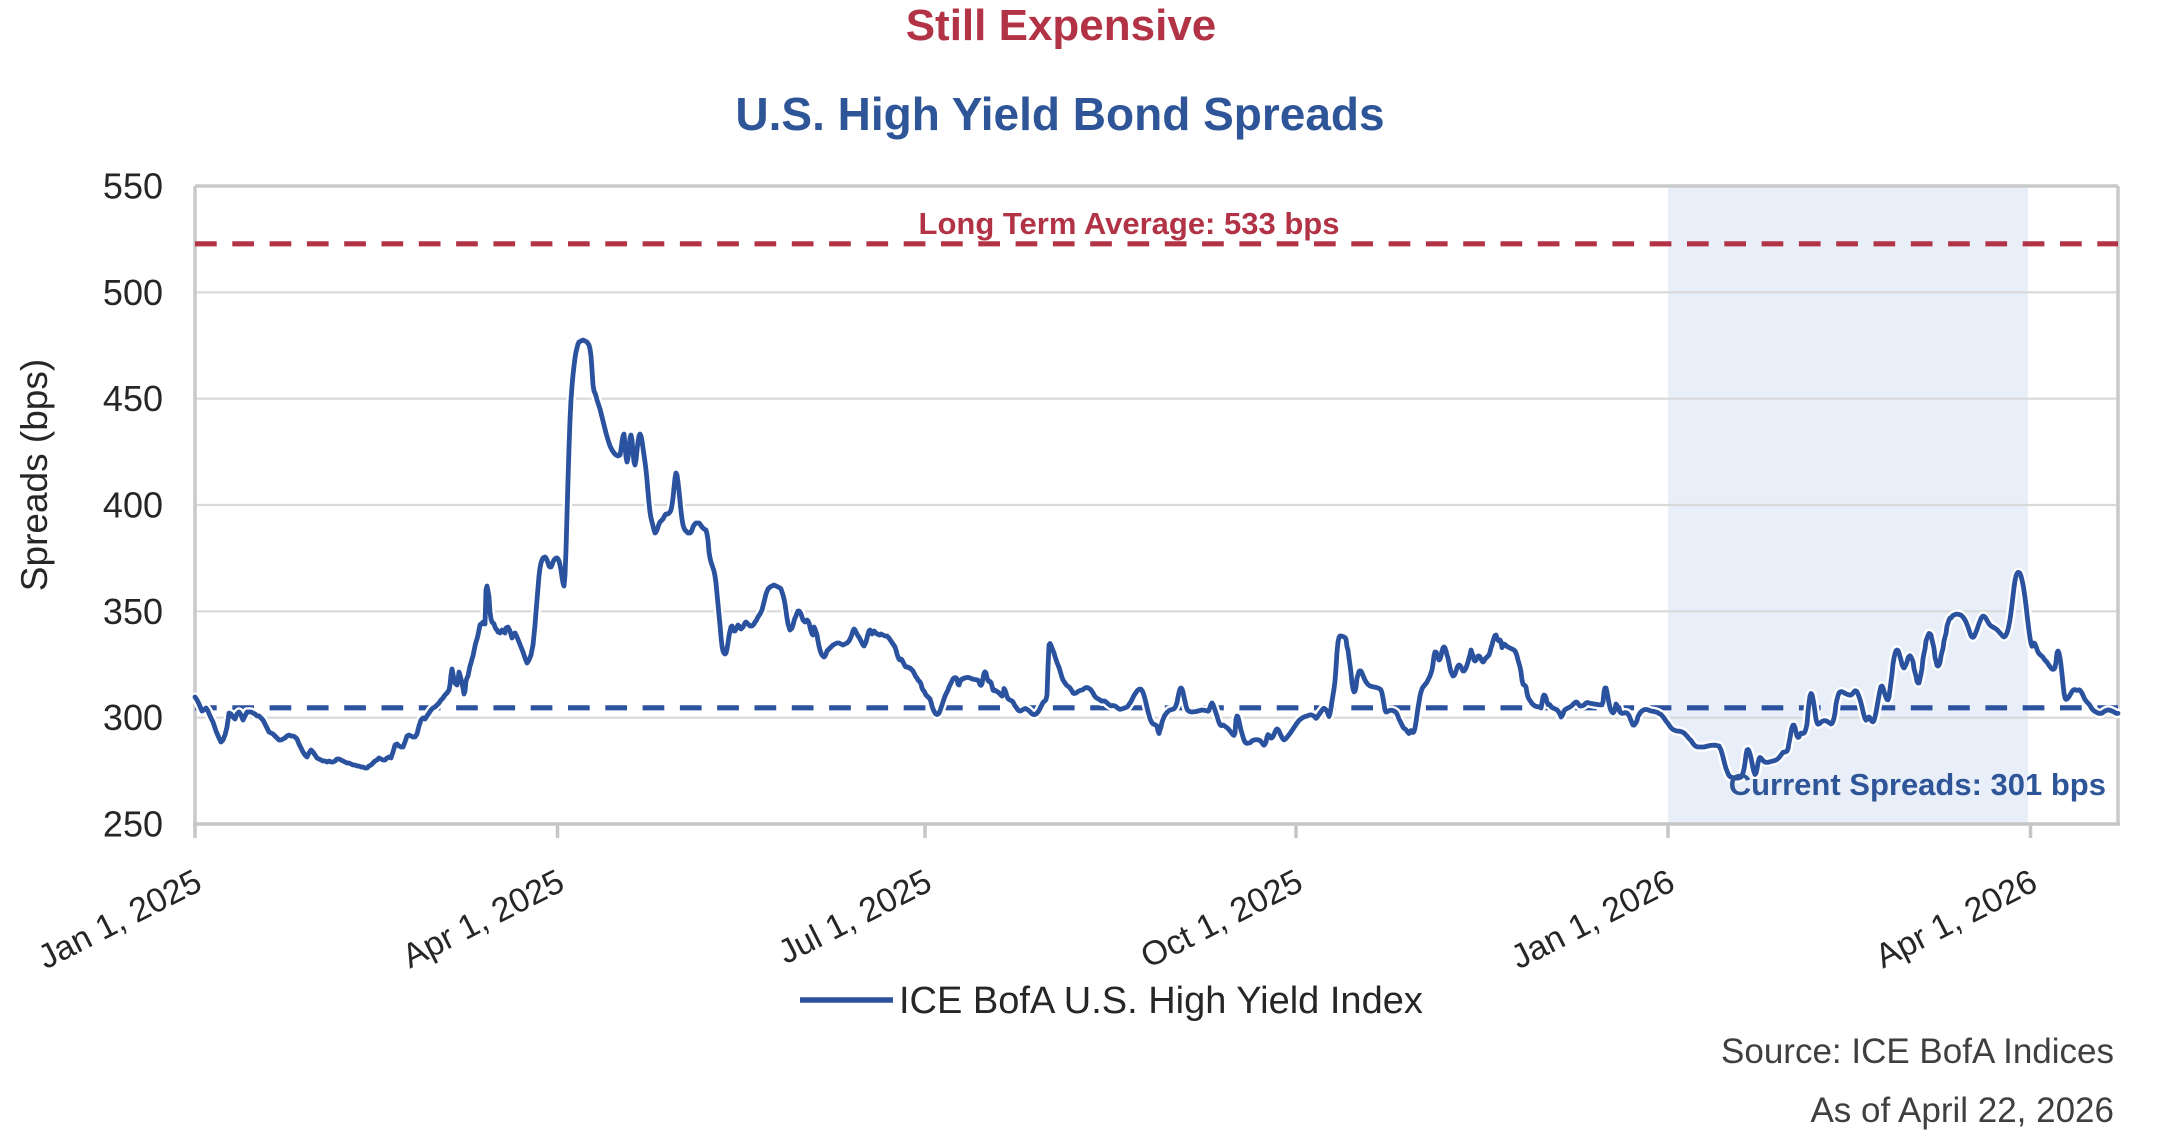  I want to click on svg-text: ICE BofA U.S. High Yield Index, so click(1161, 1001).